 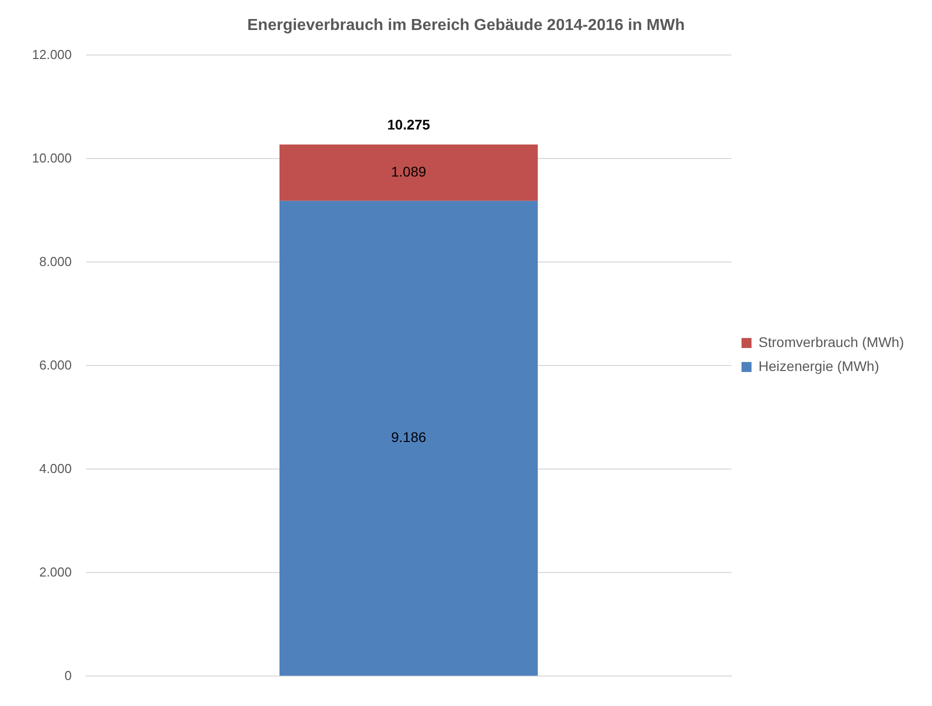 What do you see at coordinates (408, 172) in the screenshot?
I see `data-label: 1.089` at bounding box center [408, 172].